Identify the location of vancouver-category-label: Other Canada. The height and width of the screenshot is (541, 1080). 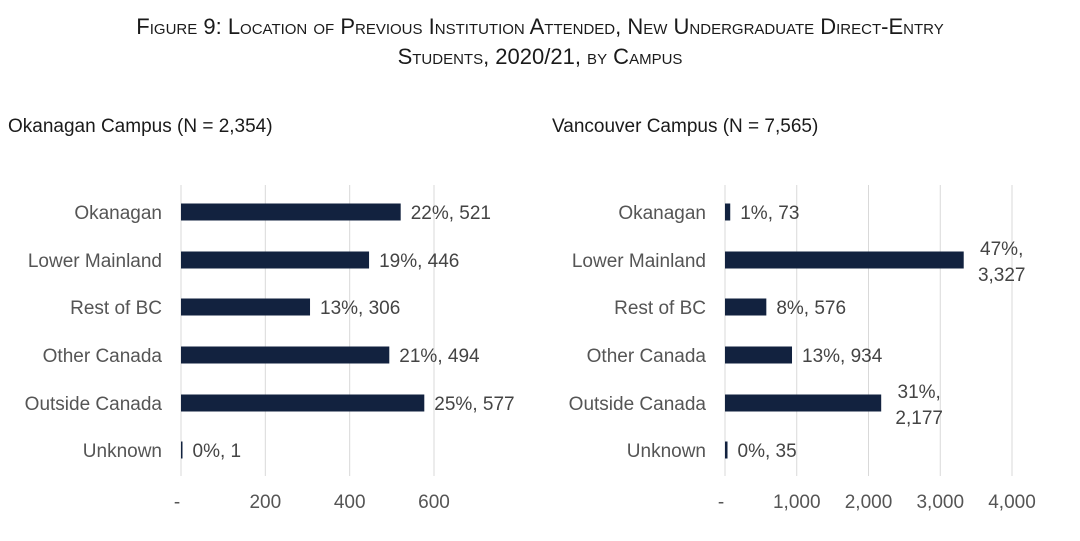
(647, 356).